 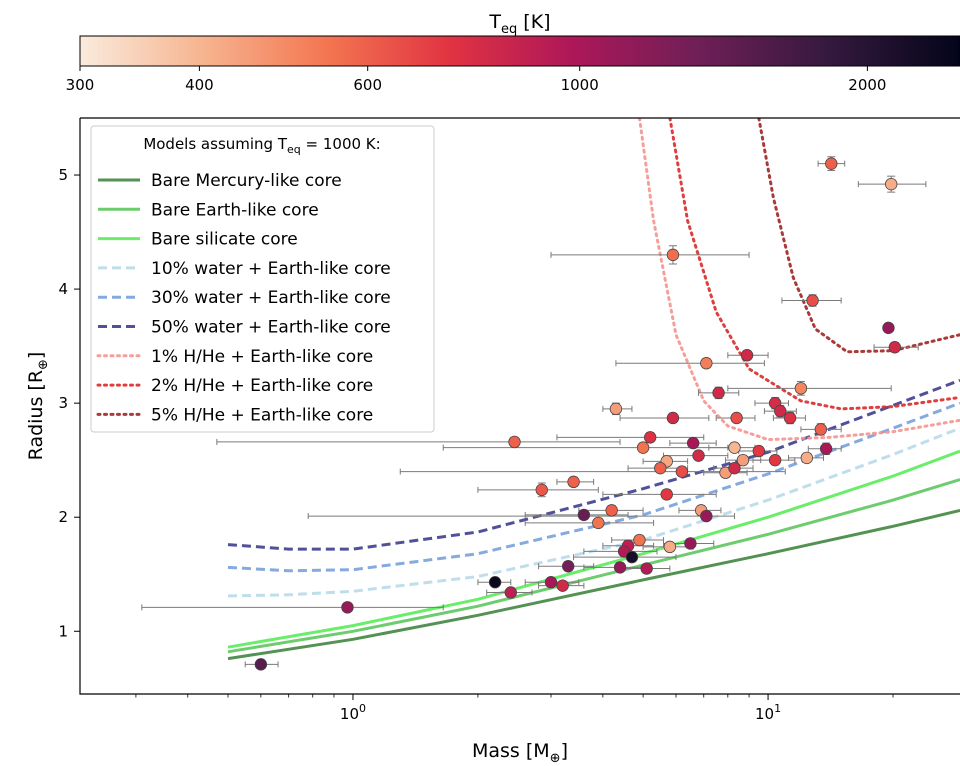 I want to click on y-axis-ticks: 1 2 3 4 5, so click(x=69, y=403).